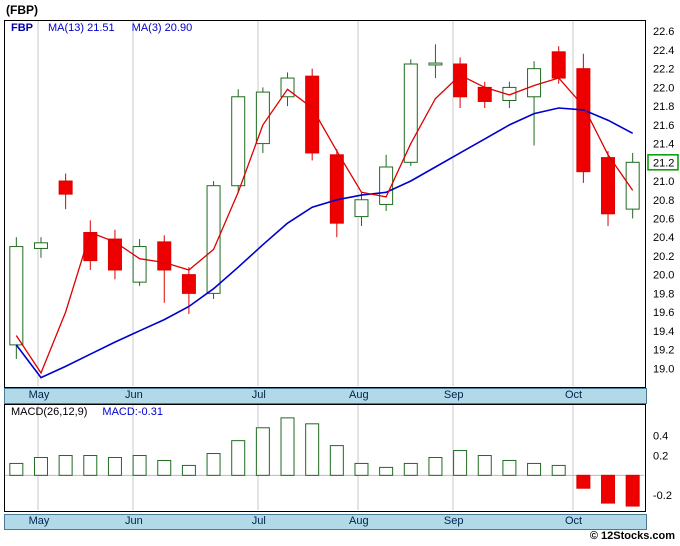 The height and width of the screenshot is (546, 680). What do you see at coordinates (663, 88) in the screenshot?
I see `price-tick-label: 22.0` at bounding box center [663, 88].